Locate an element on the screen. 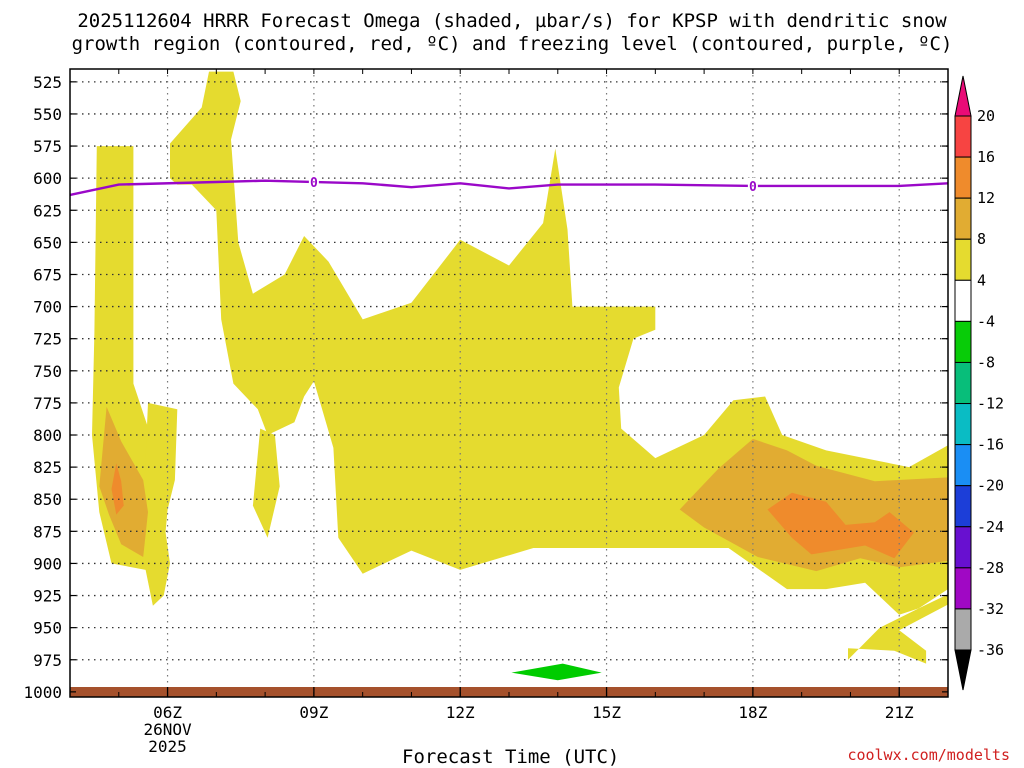  colorbar-label-9: -20 is located at coordinates (990, 486).